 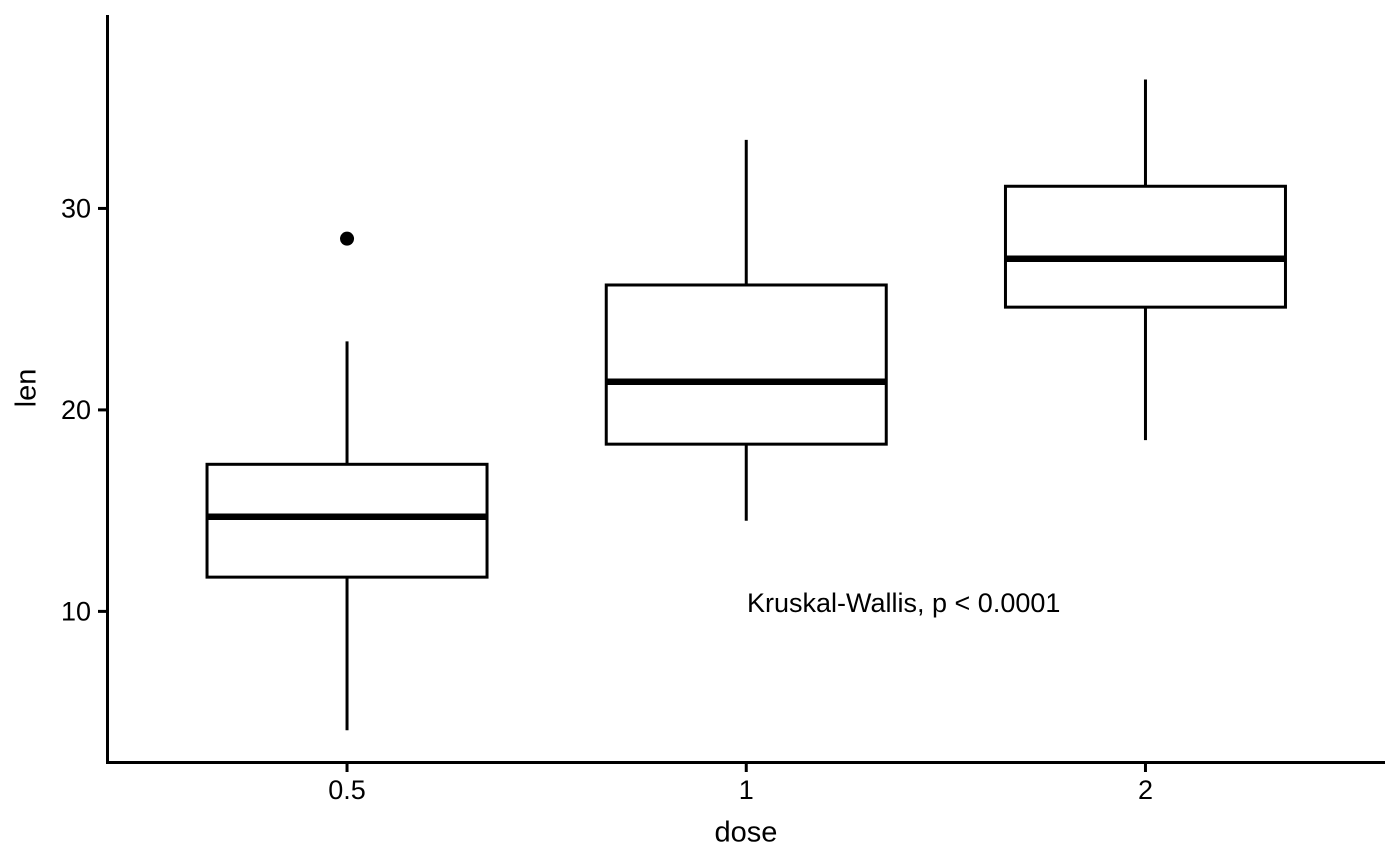 I want to click on outlier-point-dose-0.5, so click(x=347, y=238).